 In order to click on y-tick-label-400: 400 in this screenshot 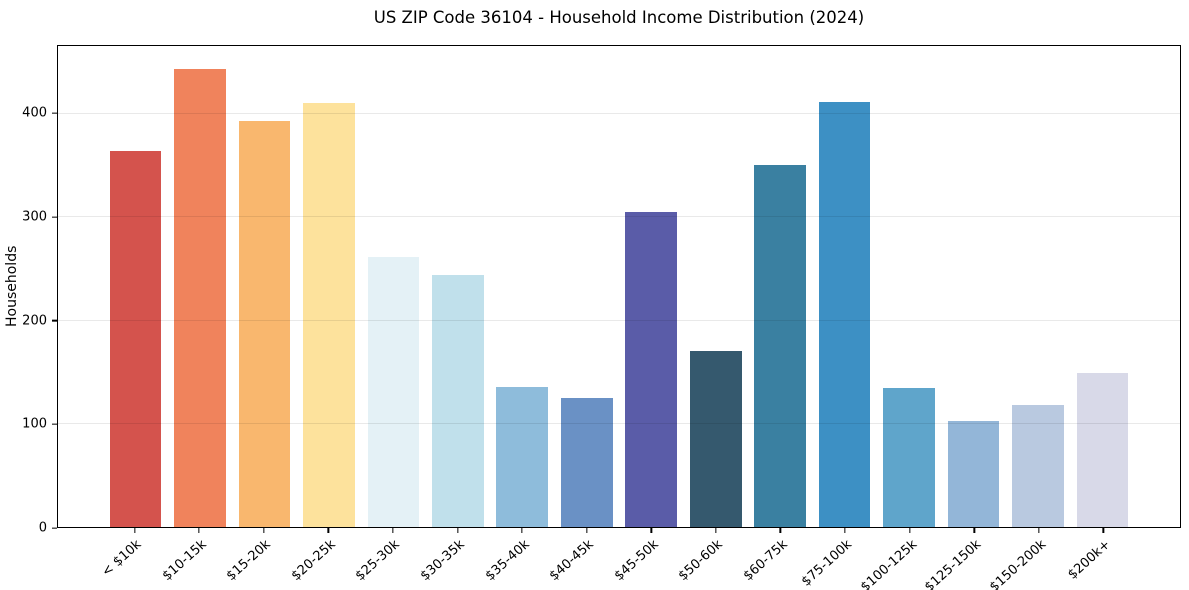, I will do `click(34, 113)`.